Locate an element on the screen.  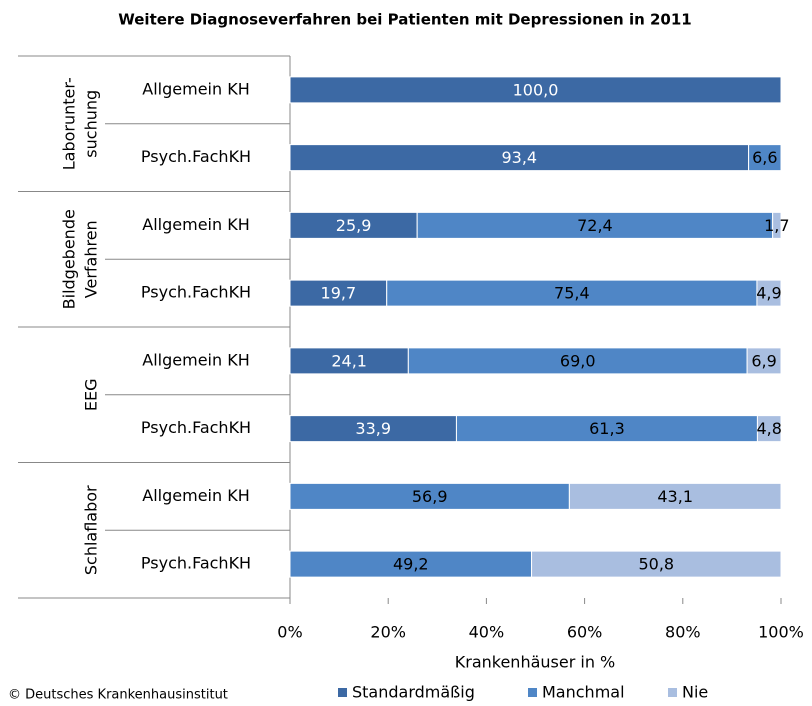
data-label: 49,2 is located at coordinates (411, 564).